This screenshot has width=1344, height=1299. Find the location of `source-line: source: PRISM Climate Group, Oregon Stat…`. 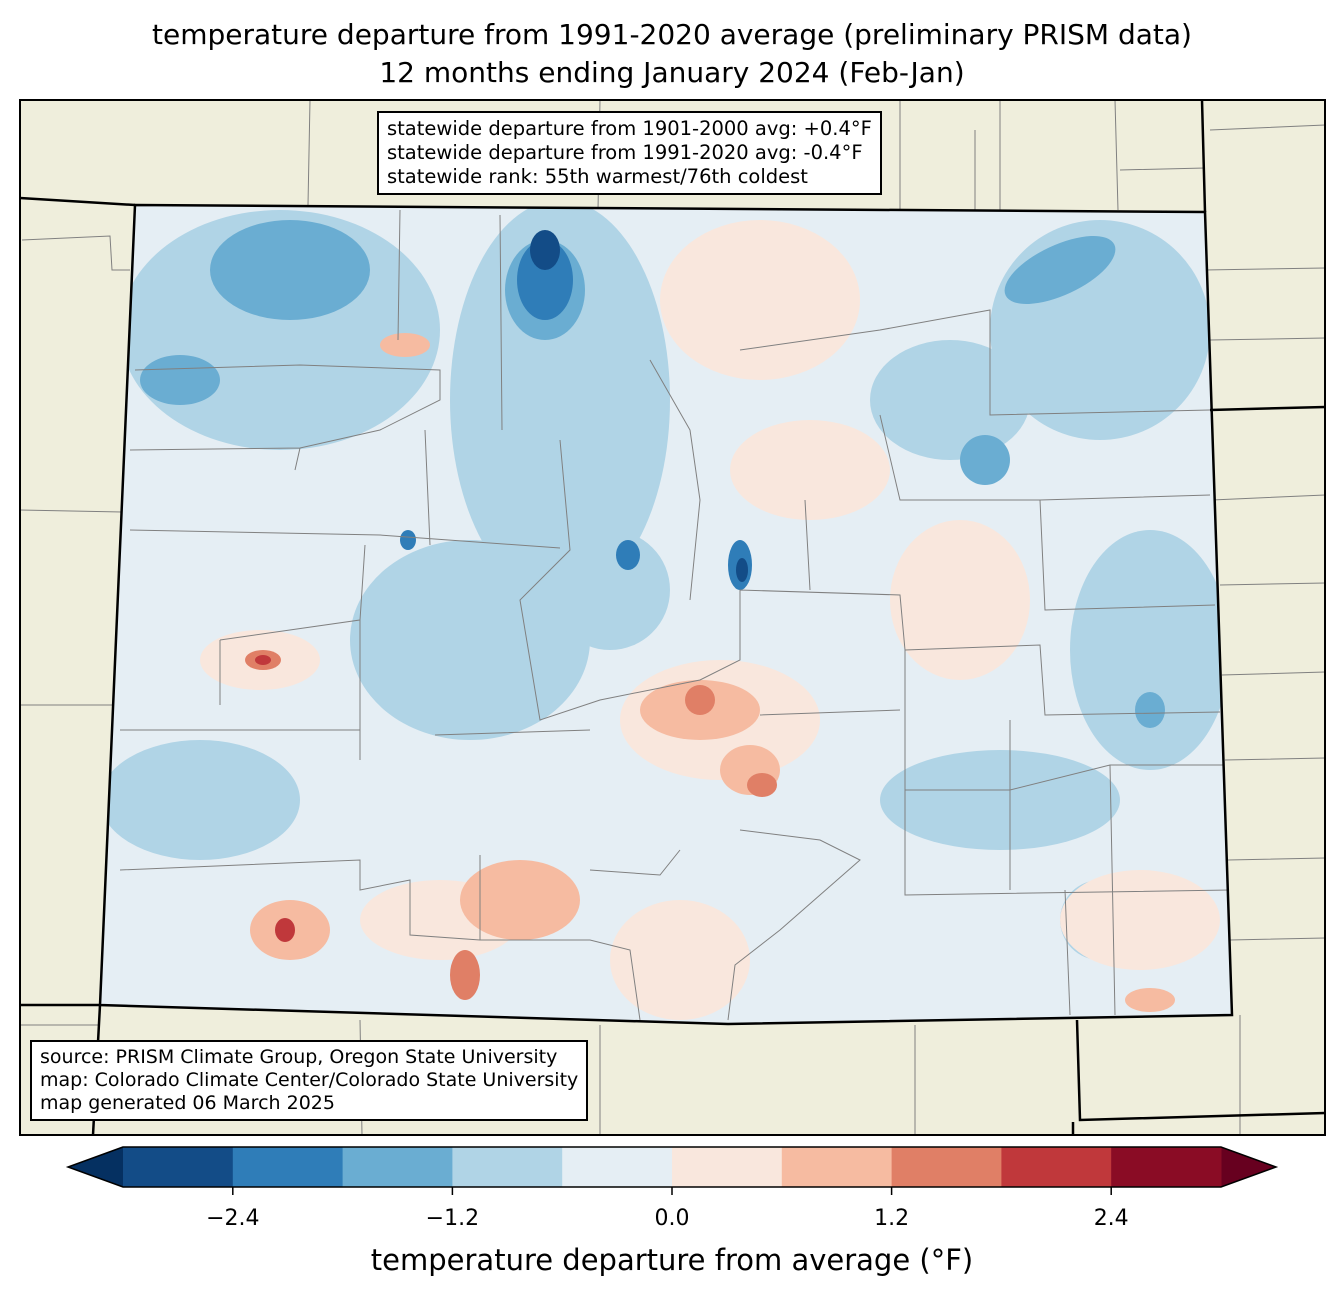

source-line: source: PRISM Climate Group, Oregon Stat… is located at coordinates (299, 1057).